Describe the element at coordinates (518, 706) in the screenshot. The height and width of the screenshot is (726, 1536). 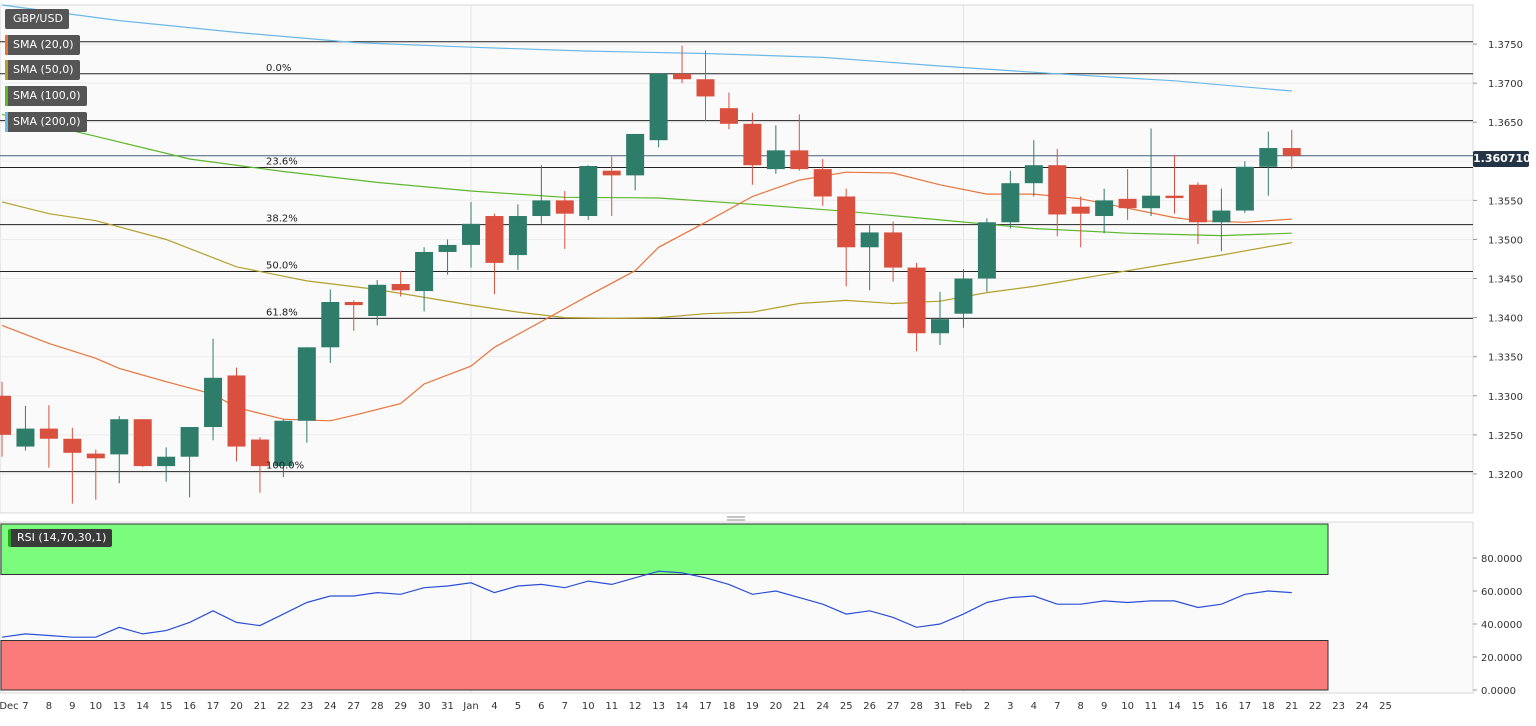
I see `x-tick-label: 5` at that location.